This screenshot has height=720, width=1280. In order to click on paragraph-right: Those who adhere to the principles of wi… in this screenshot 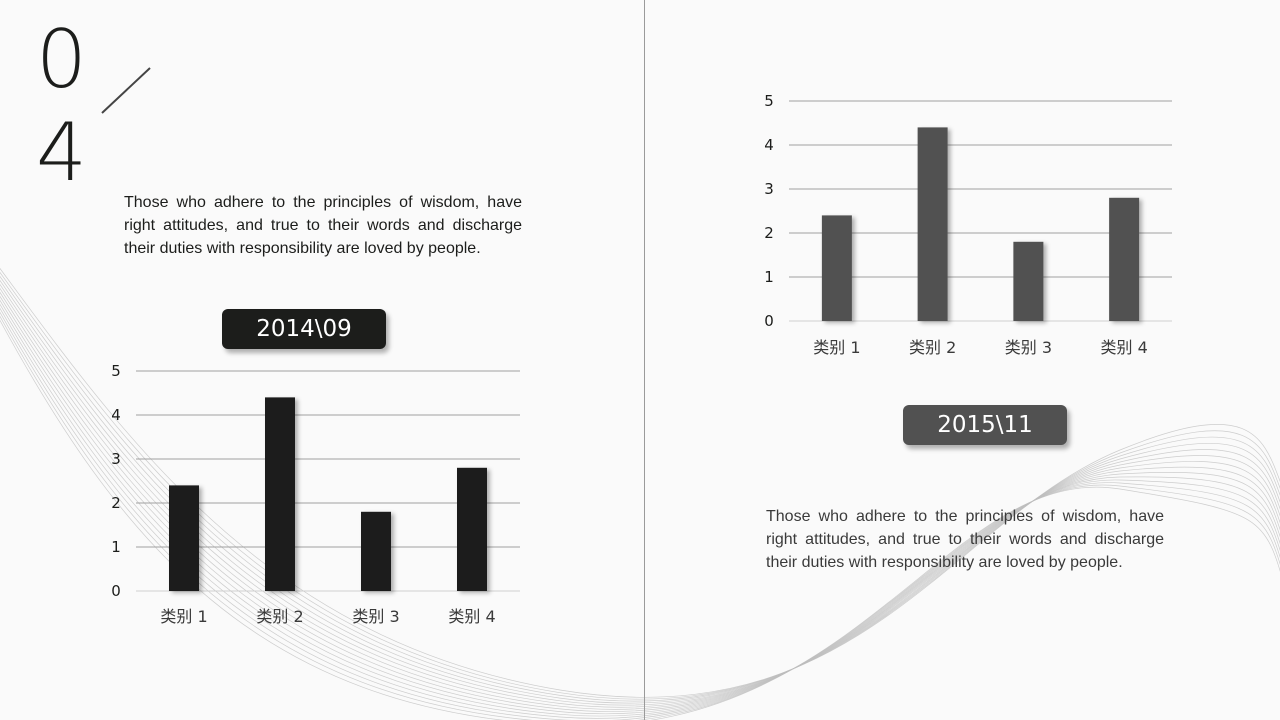, I will do `click(965, 539)`.